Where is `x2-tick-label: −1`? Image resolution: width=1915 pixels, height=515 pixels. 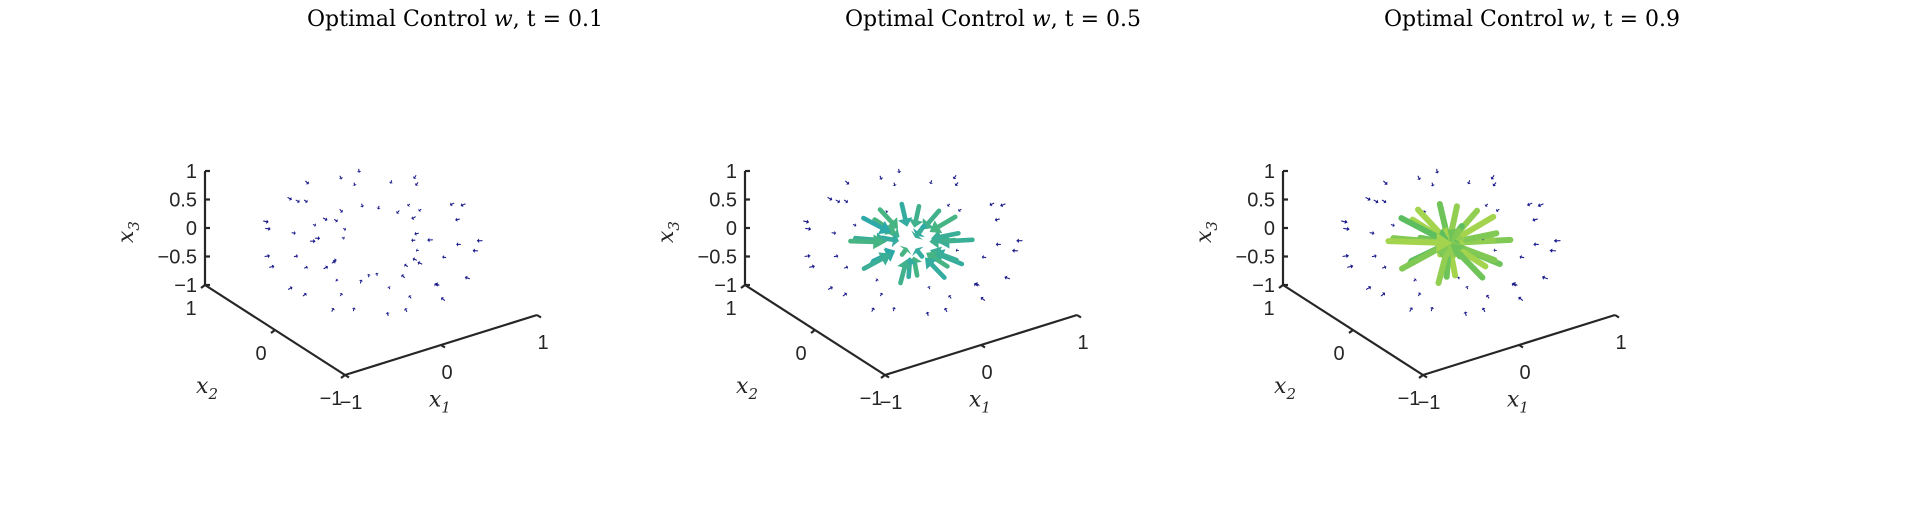 x2-tick-label: −1 is located at coordinates (1409, 399).